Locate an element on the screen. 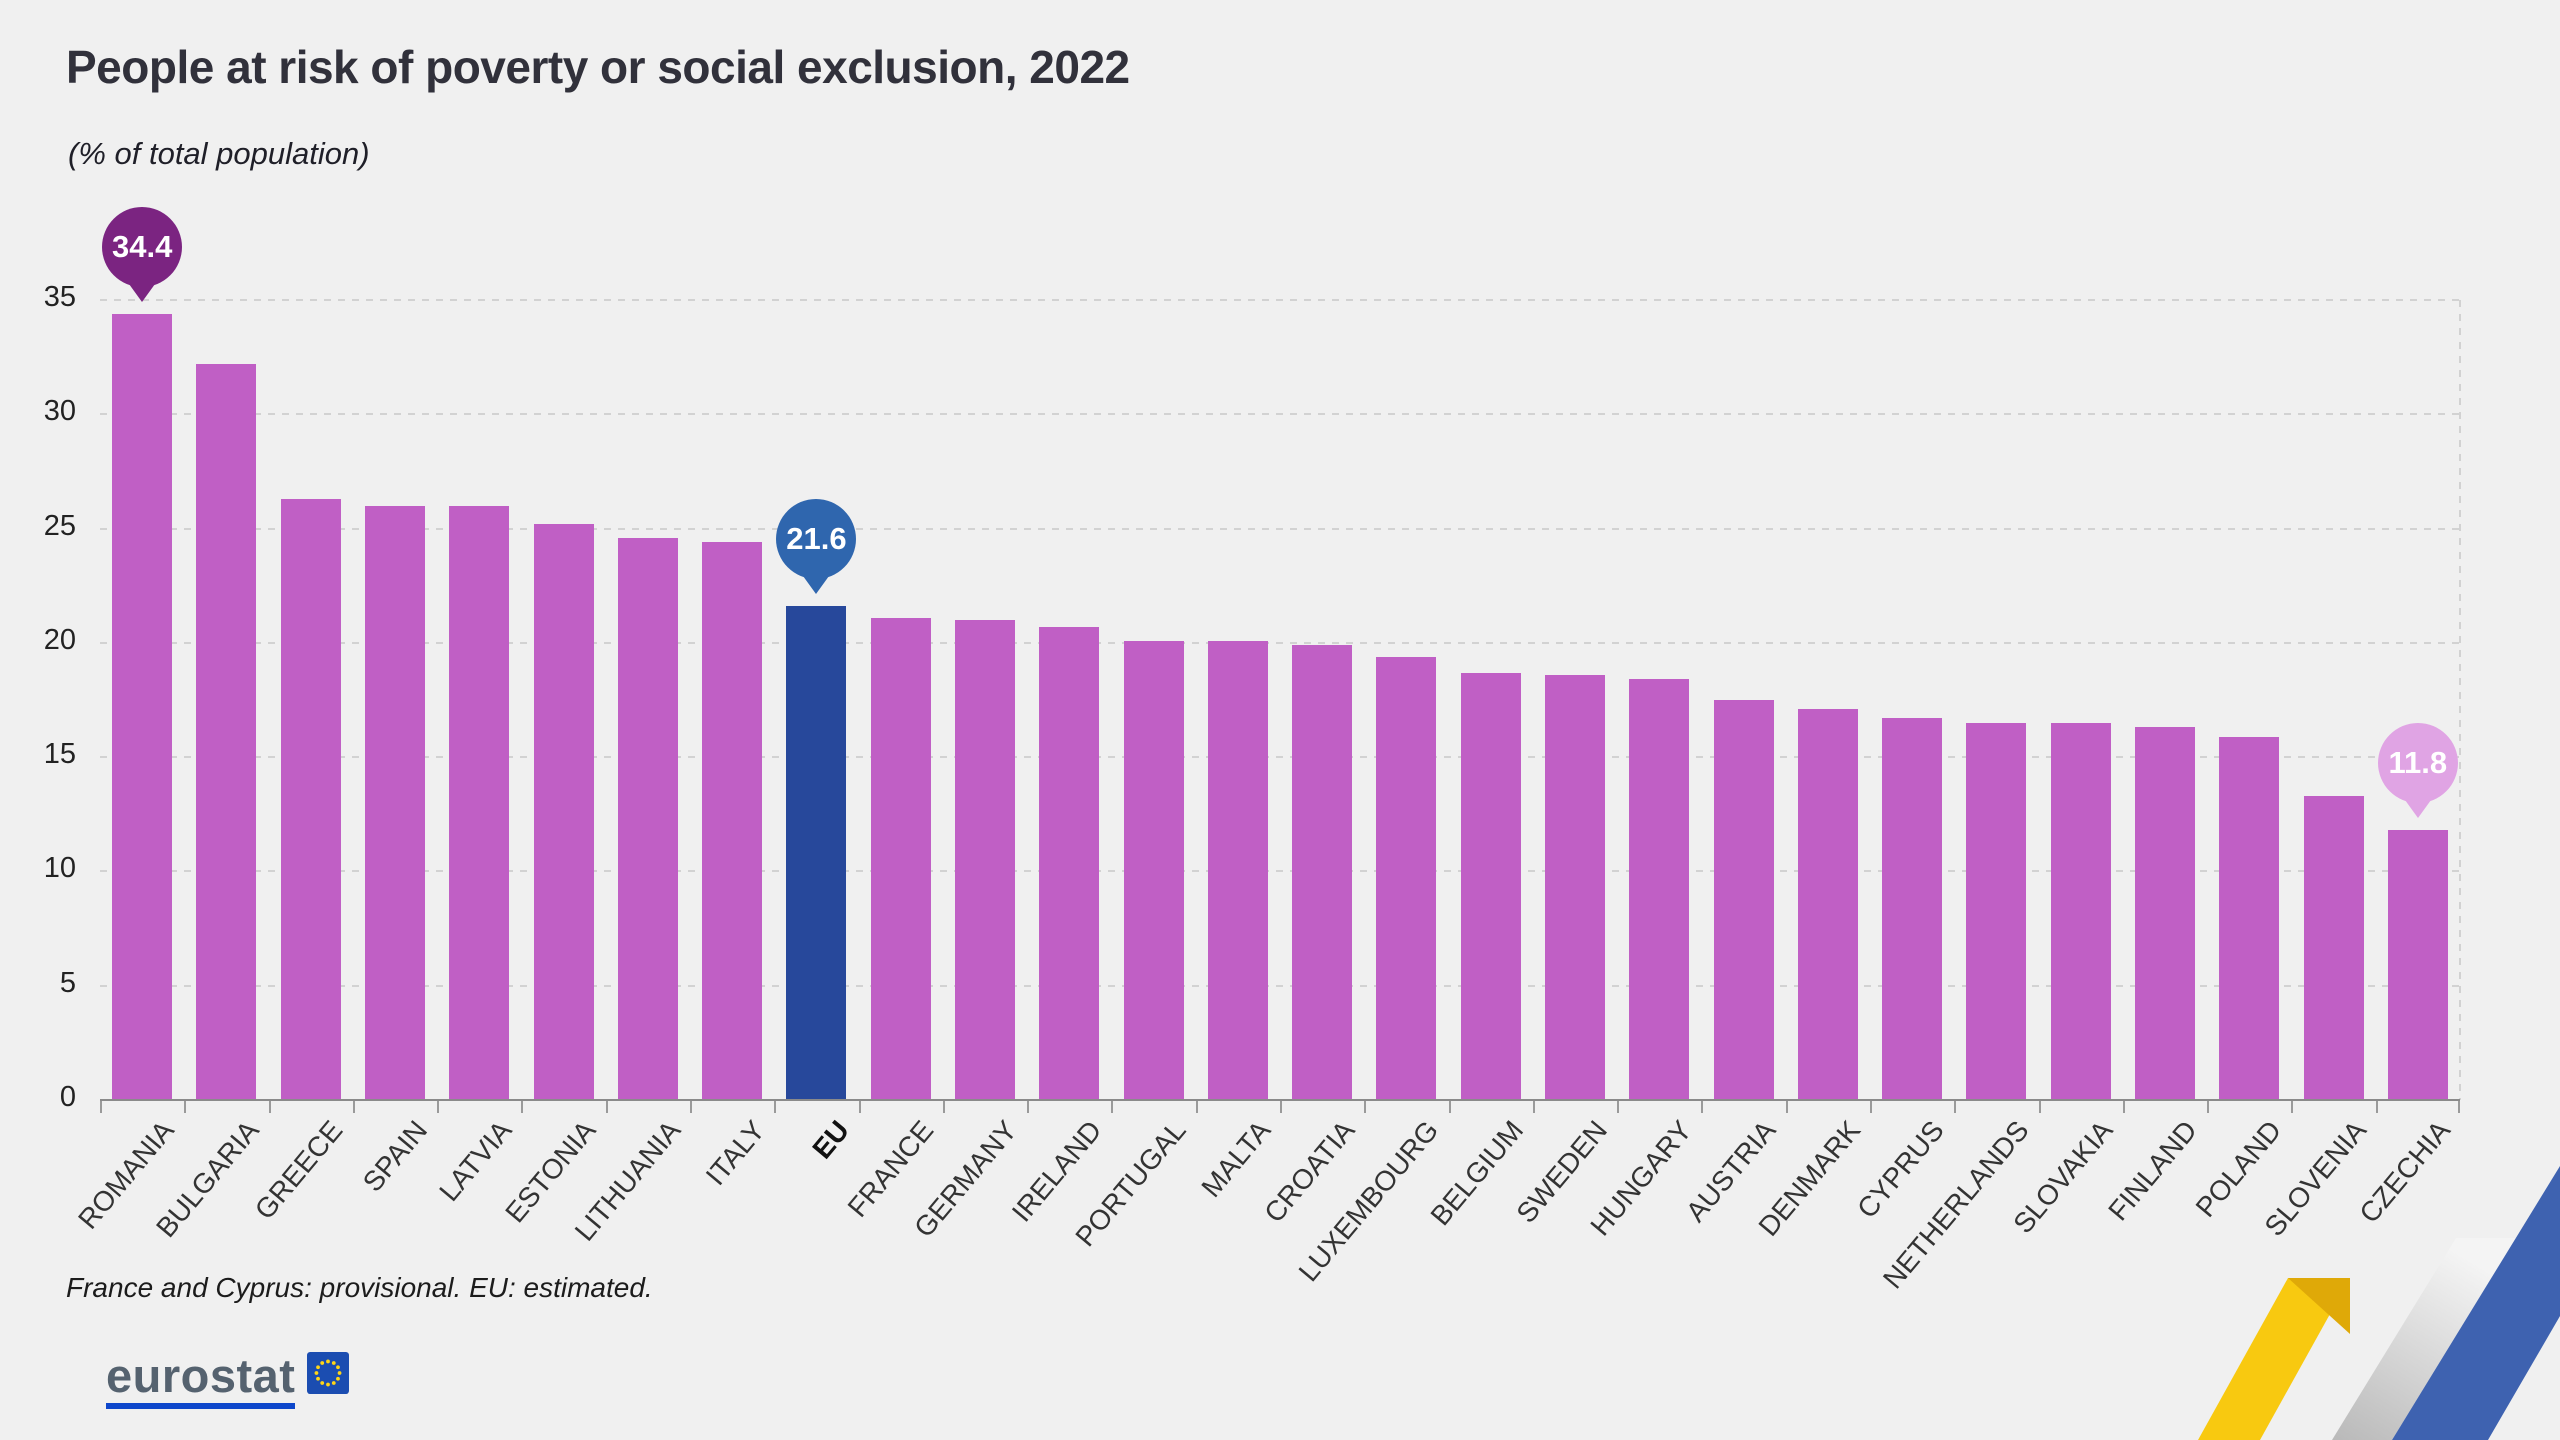  x-axis-label-malta: MALTA is located at coordinates (1235, 1158).